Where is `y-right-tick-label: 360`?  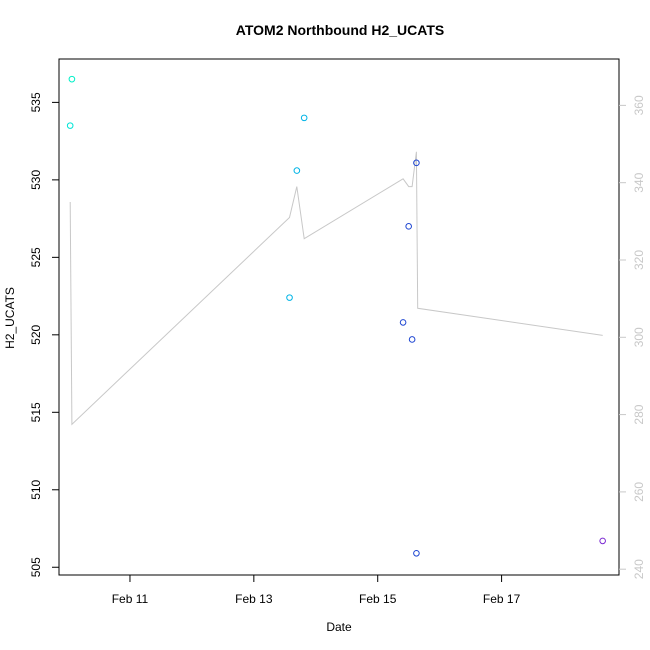
y-right-tick-label: 360 is located at coordinates (639, 105).